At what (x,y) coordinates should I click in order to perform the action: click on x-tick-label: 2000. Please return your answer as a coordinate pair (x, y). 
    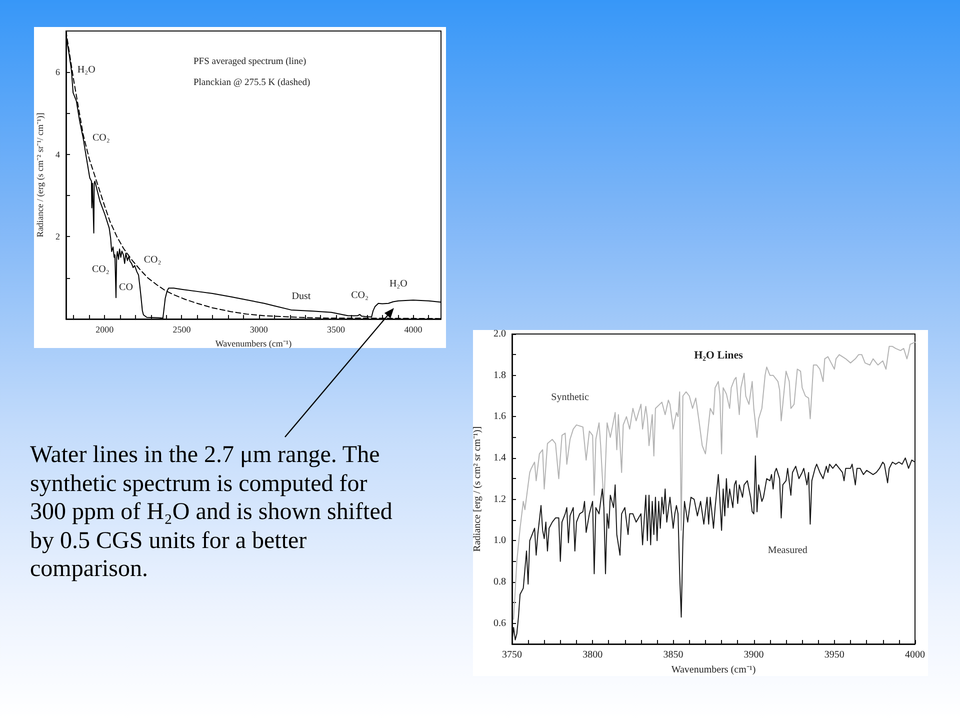
    Looking at the image, I should click on (105, 329).